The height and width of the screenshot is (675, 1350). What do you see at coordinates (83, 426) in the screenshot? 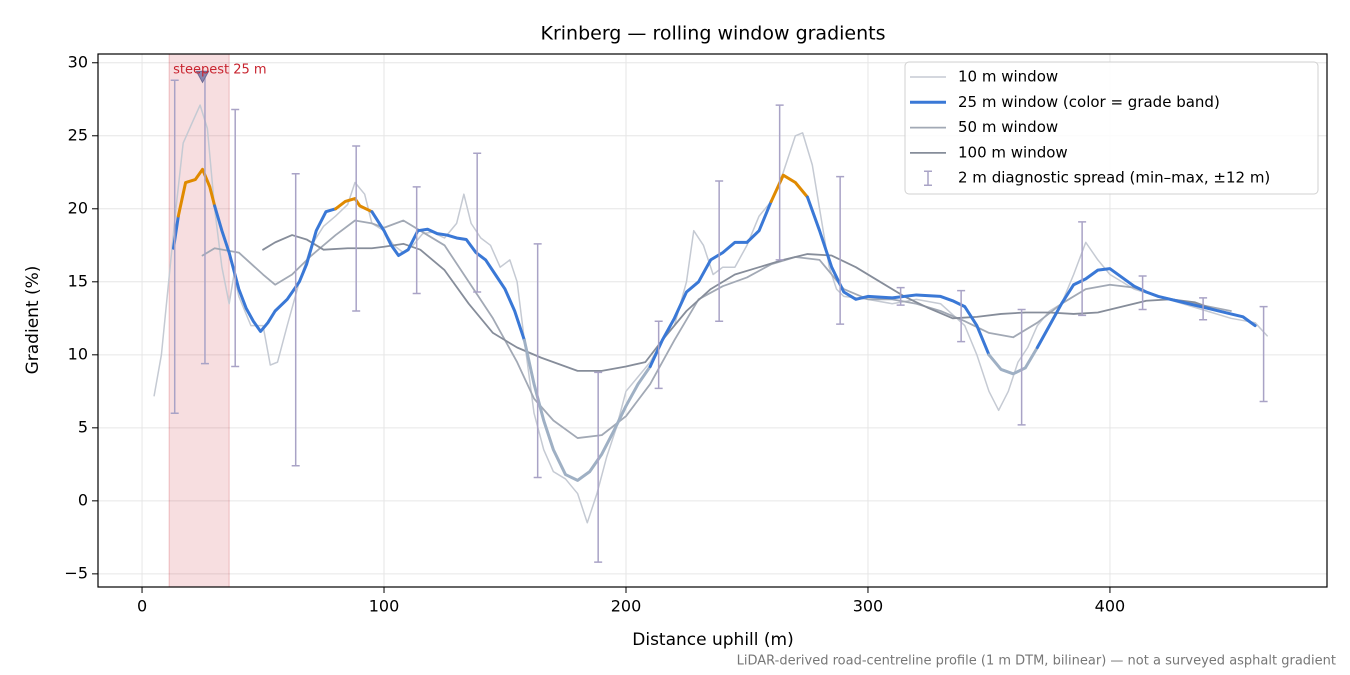
I see `y-tick-label: 5` at bounding box center [83, 426].